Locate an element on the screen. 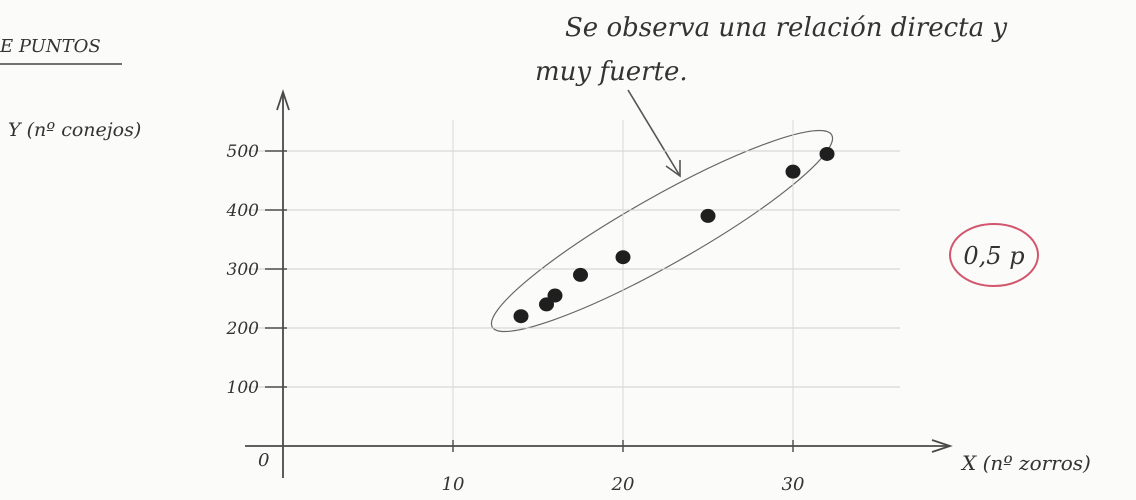 The image size is (1136, 500). y-tick-label: 100 is located at coordinates (243, 388).